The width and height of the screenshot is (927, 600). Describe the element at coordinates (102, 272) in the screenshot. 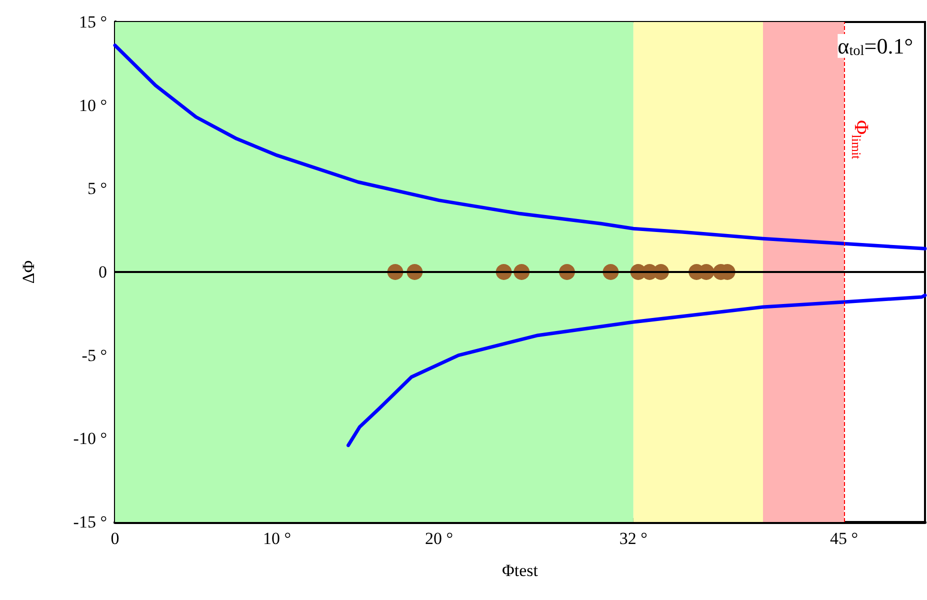

I see `y-tick-label: 0` at that location.